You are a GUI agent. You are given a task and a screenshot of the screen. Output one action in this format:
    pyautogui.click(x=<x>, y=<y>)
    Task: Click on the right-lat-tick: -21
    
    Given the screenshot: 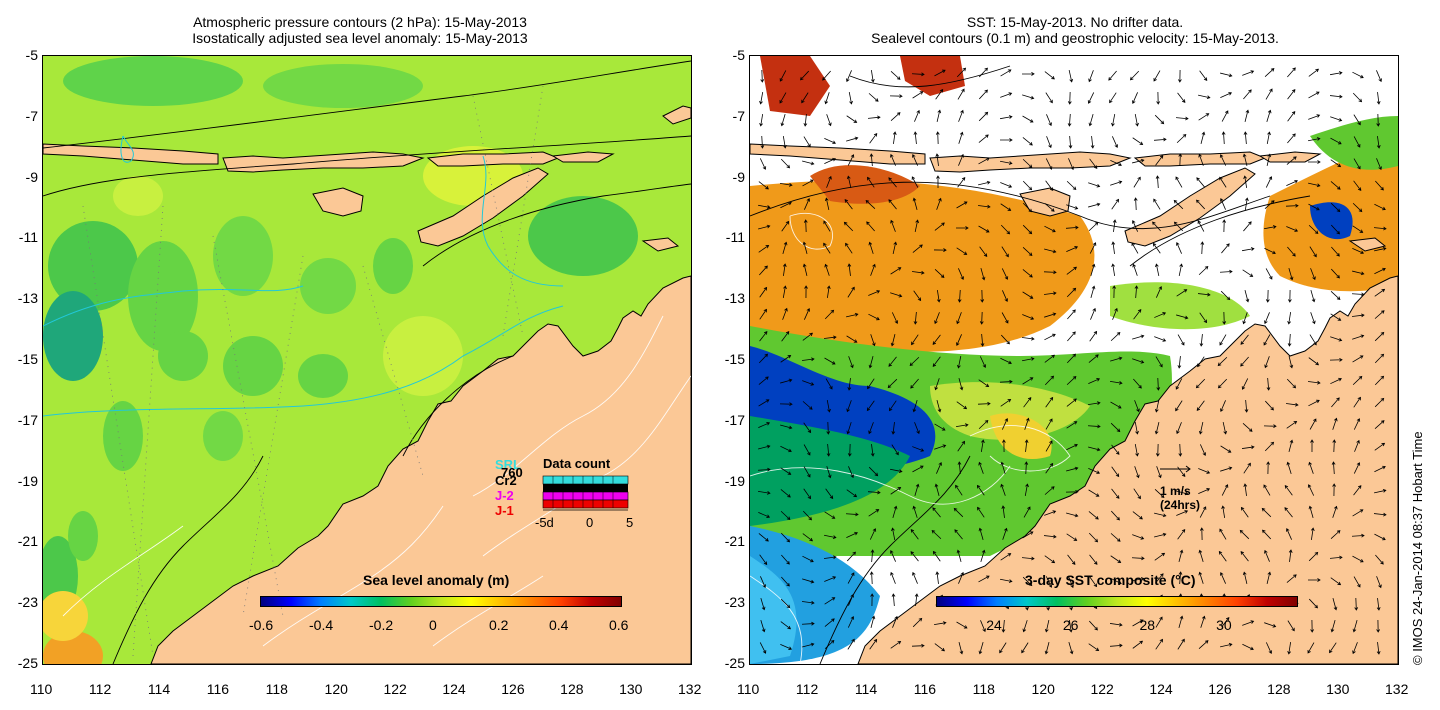 What is the action you would take?
    pyautogui.click(x=734, y=541)
    